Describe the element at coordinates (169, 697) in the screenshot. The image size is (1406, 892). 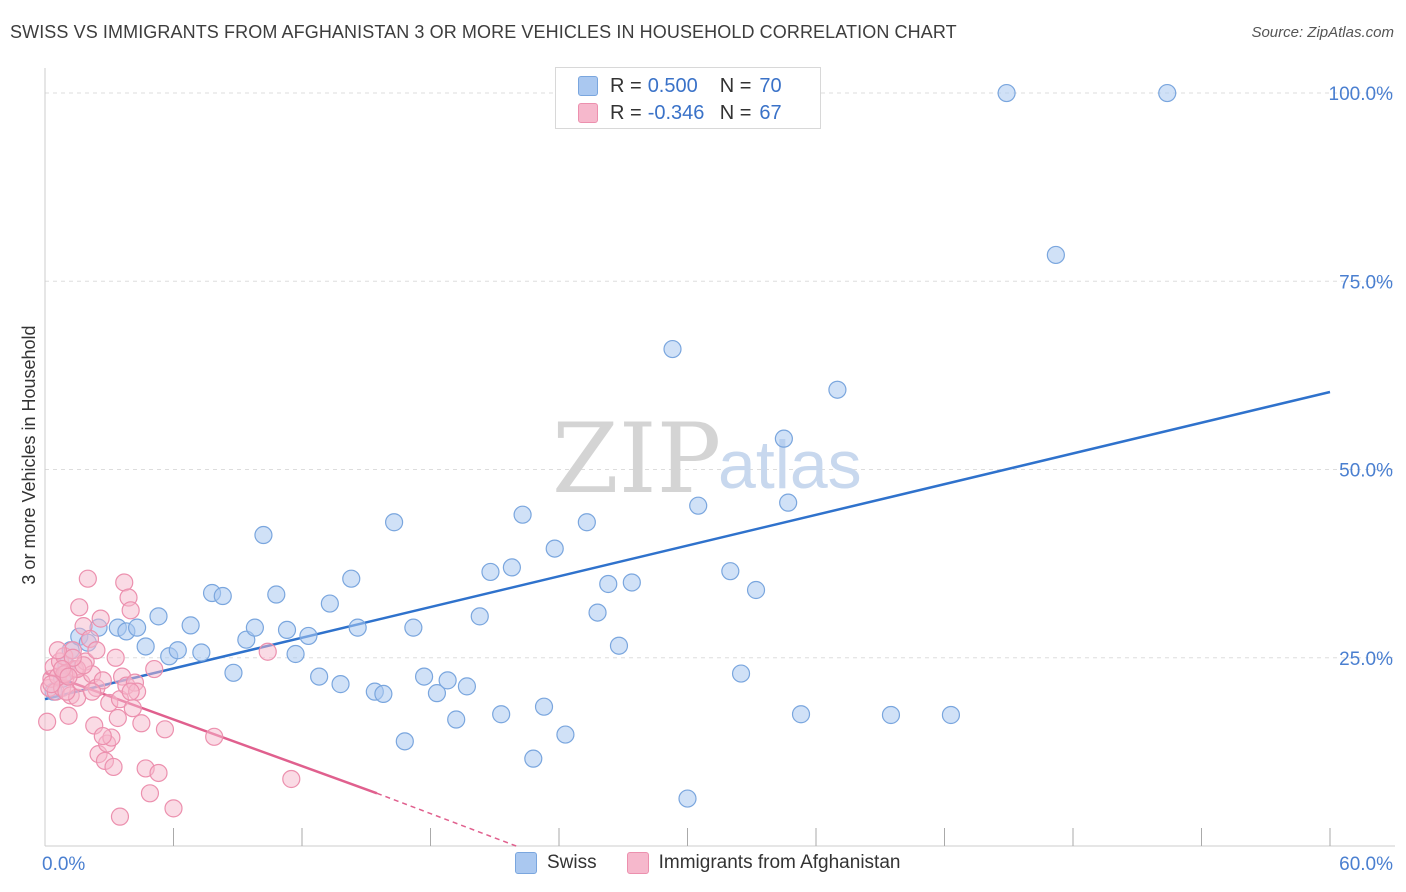
I see `series-afghan-points` at that location.